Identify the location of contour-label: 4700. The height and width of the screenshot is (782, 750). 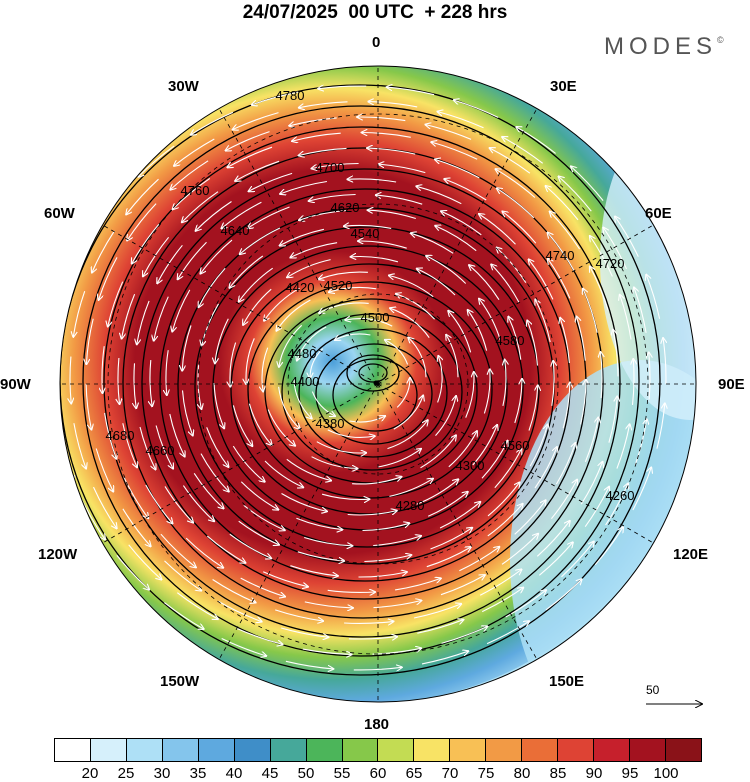
(330, 167).